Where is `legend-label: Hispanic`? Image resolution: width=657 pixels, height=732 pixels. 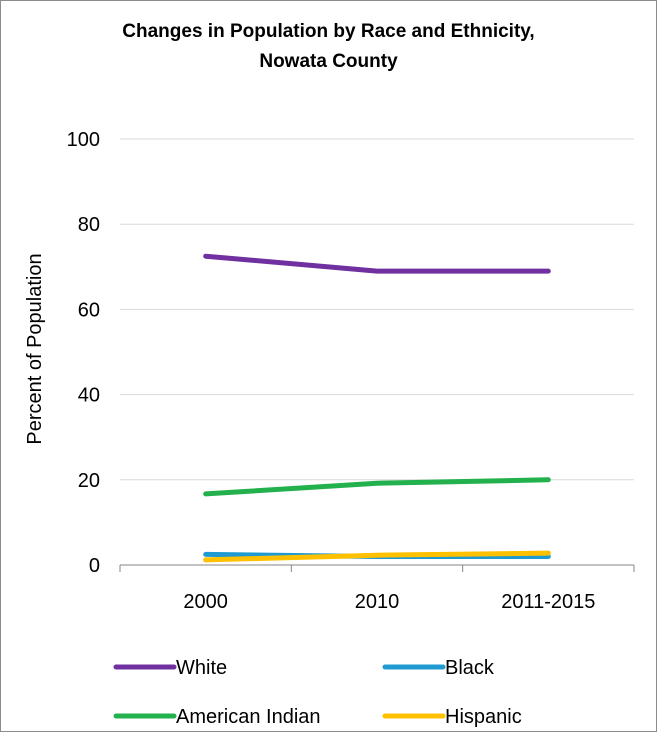
legend-label: Hispanic is located at coordinates (483, 717).